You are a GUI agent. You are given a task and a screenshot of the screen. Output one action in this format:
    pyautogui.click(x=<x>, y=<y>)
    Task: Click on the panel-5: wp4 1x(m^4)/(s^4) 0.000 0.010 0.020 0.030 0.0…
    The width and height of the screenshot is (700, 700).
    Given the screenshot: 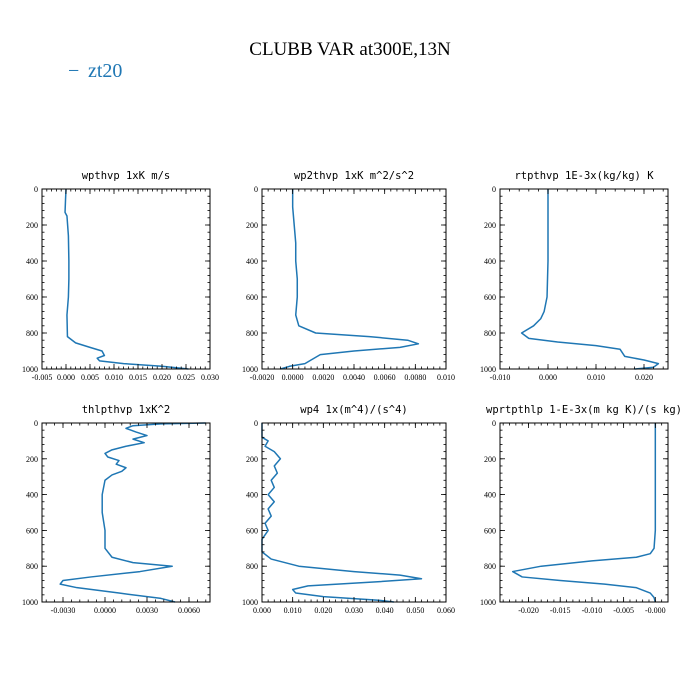 What is the action you would take?
    pyautogui.click(x=348, y=509)
    